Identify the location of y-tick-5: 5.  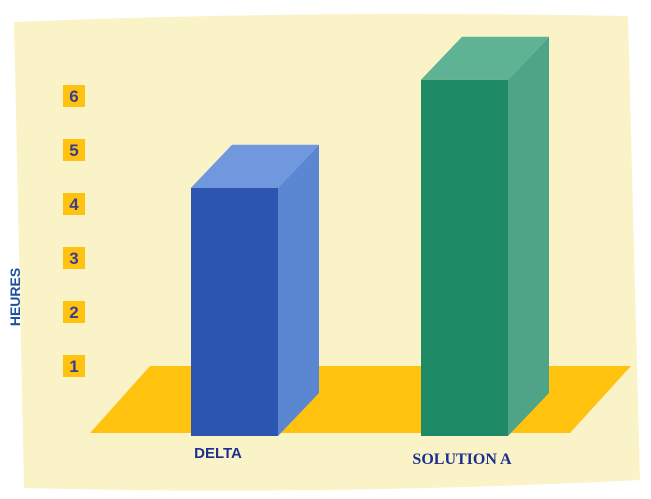
(74, 150).